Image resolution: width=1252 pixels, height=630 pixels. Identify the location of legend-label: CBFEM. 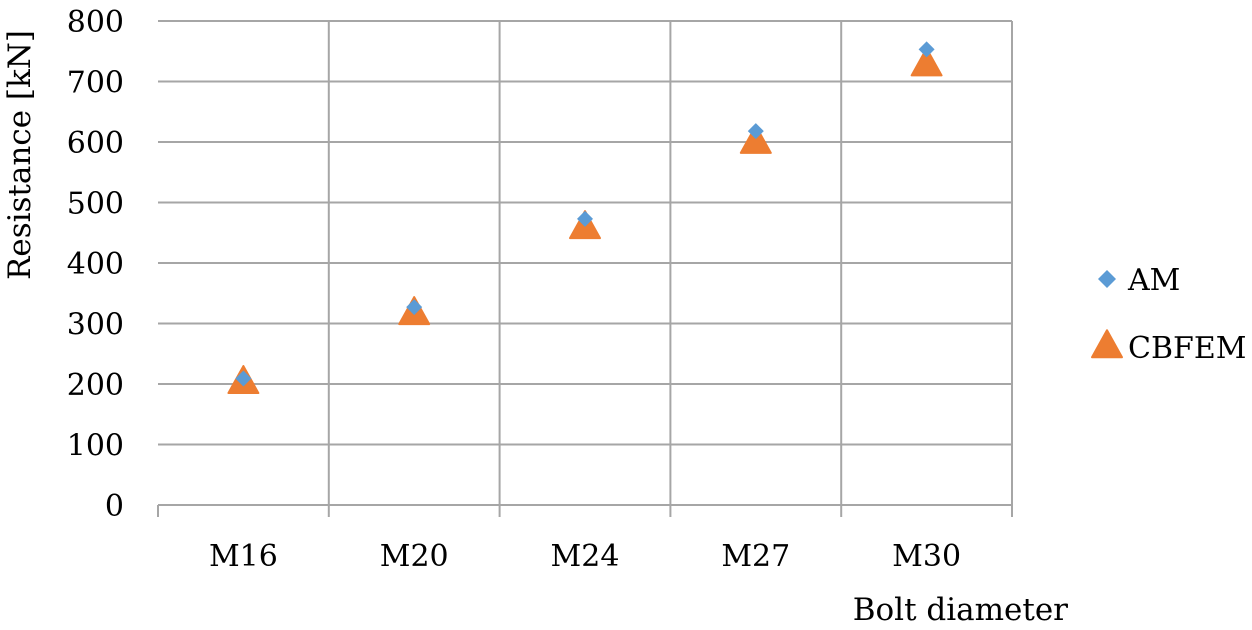
(1187, 348).